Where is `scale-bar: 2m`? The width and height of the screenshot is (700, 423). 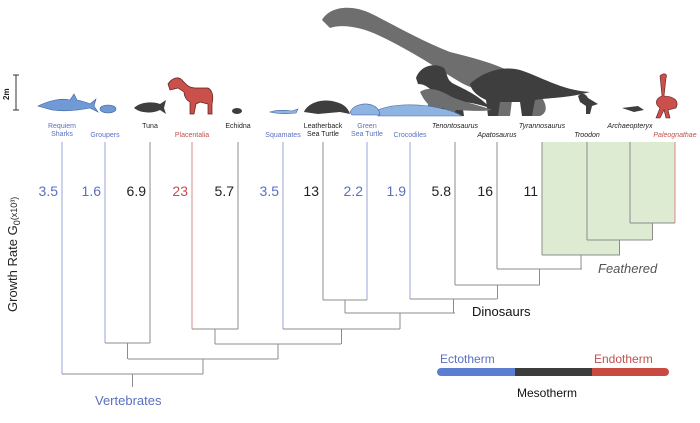 scale-bar: 2m is located at coordinates (10, 92).